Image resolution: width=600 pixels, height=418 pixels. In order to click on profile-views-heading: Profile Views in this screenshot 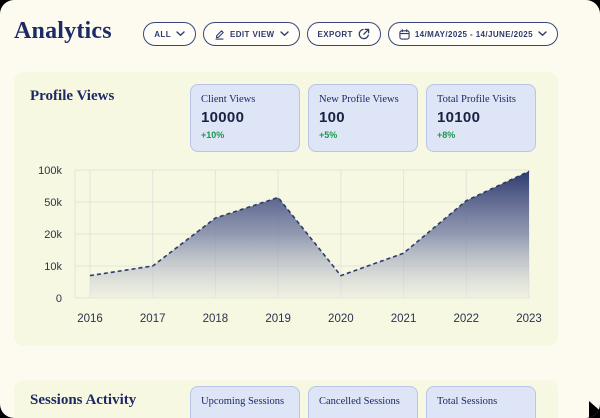, I will do `click(72, 96)`.